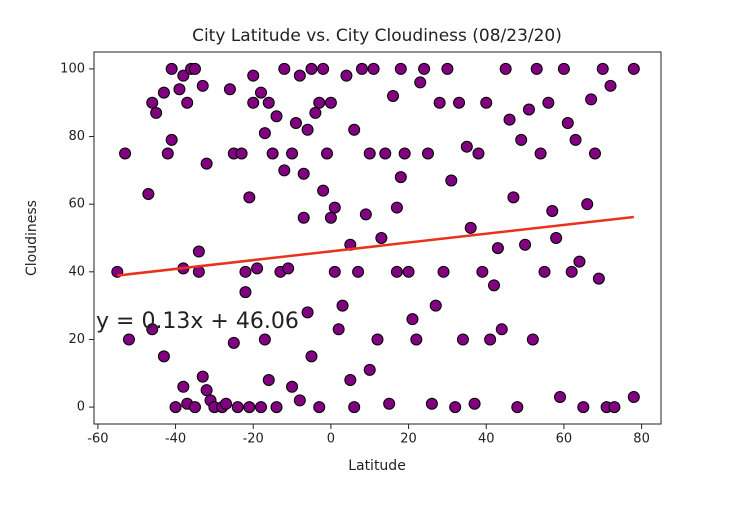 The height and width of the screenshot is (524, 748). What do you see at coordinates (76, 204) in the screenshot?
I see `y-tick-label: 60` at bounding box center [76, 204].